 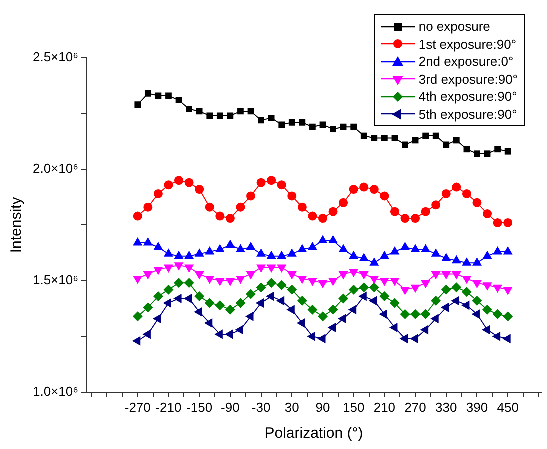 I want to click on legend-label: 2nd exposure:0°, so click(x=466, y=61).